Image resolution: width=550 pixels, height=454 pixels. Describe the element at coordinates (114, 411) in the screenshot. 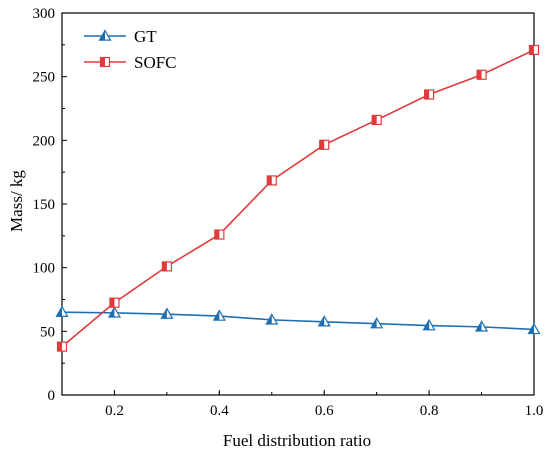

I see `x-tick-label: 0.2` at that location.